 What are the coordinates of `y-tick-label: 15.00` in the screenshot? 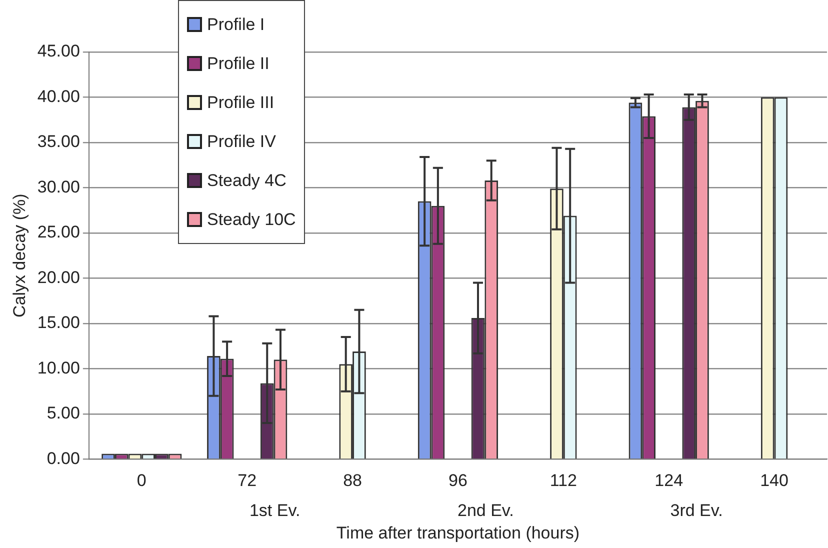 It's located at (58, 322).